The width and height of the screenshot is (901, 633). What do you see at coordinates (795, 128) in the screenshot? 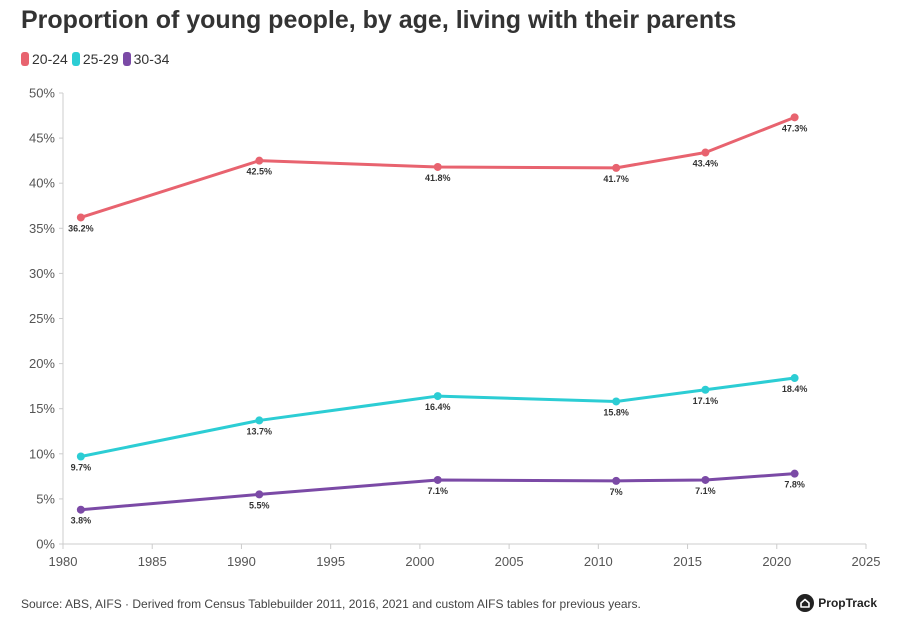
I see `data-label-20-24: 47.3%` at bounding box center [795, 128].